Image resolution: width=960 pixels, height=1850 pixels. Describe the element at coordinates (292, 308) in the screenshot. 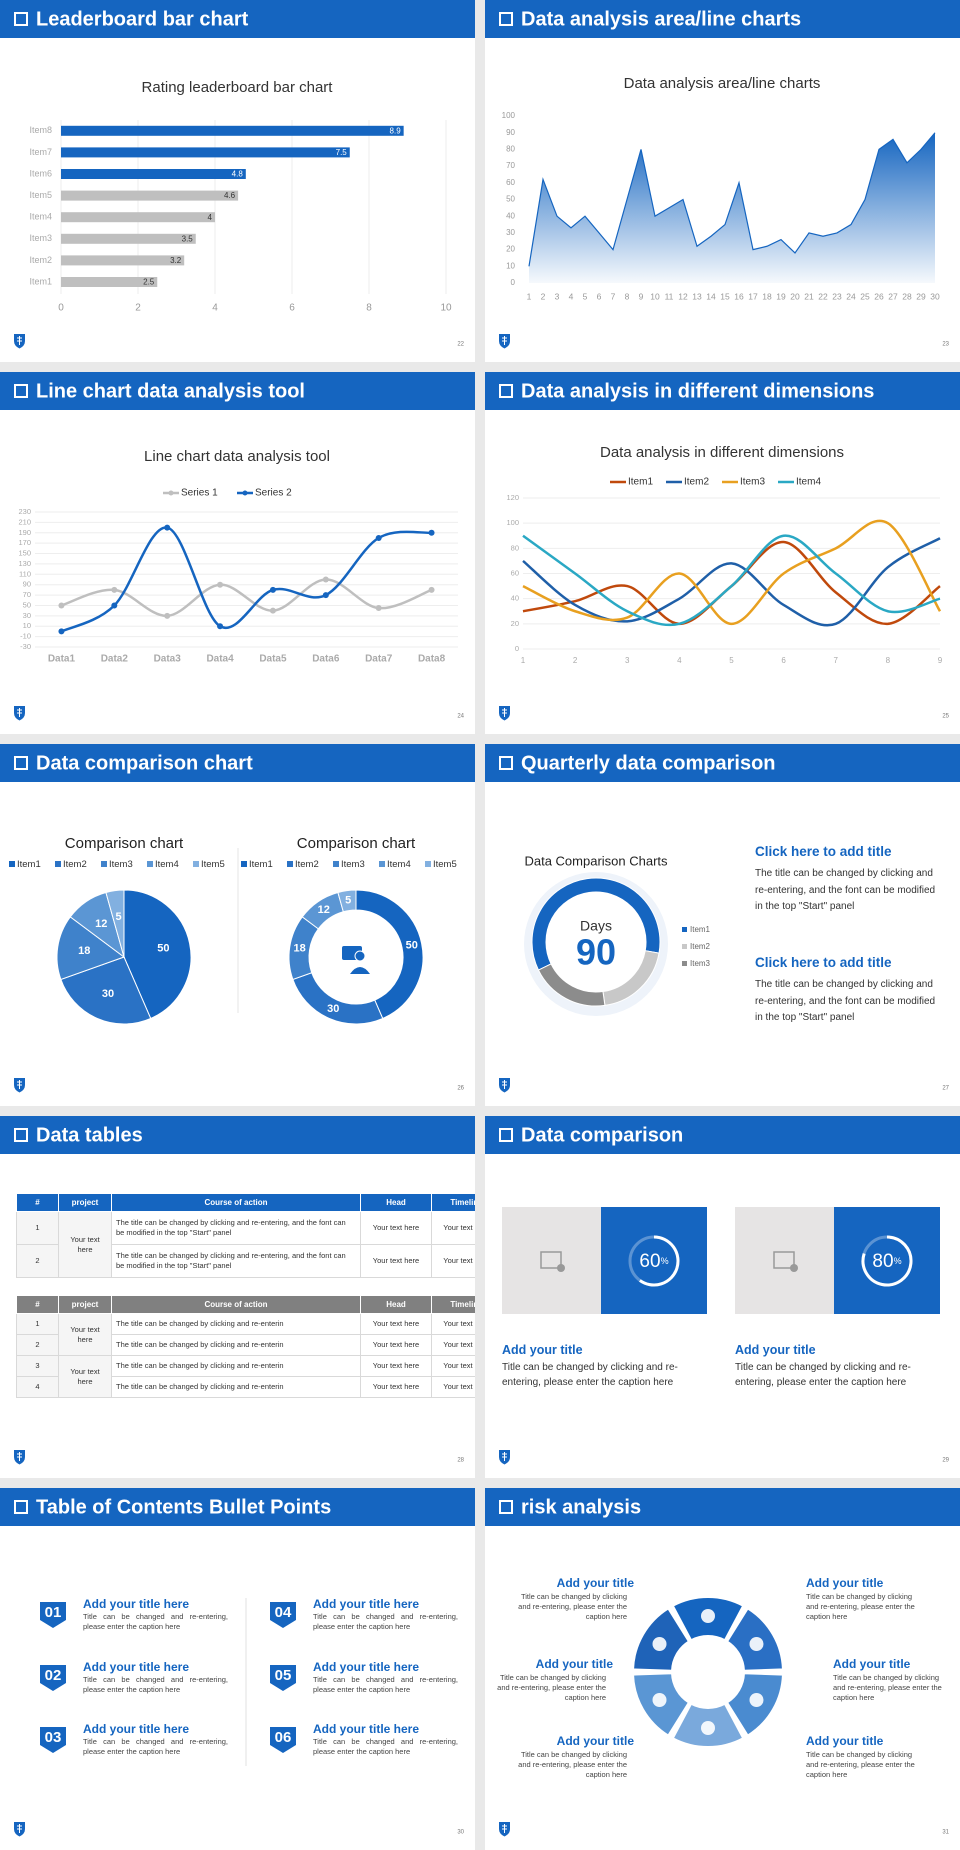

I see `x-tick-label: 6` at that location.